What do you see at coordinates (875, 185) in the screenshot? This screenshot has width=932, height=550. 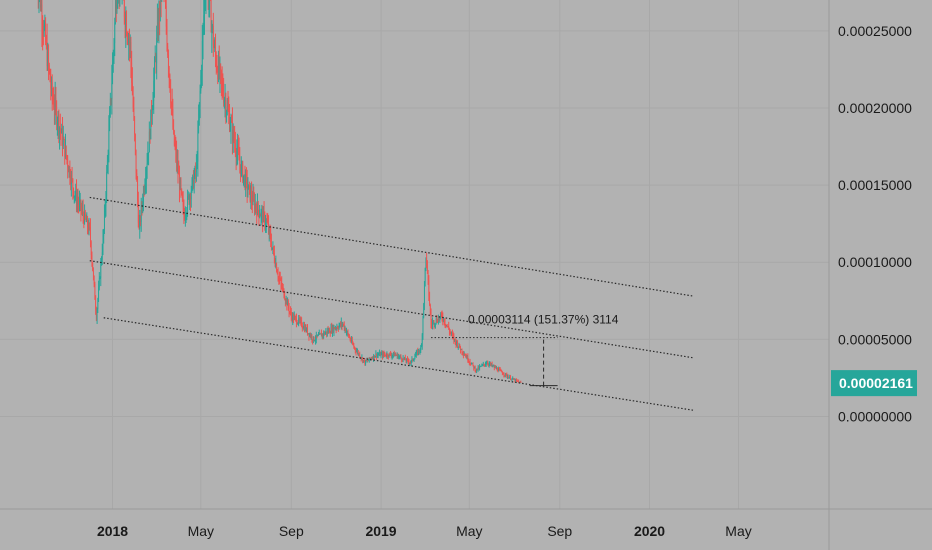 I see `y-tick-label: 0.00015000` at bounding box center [875, 185].